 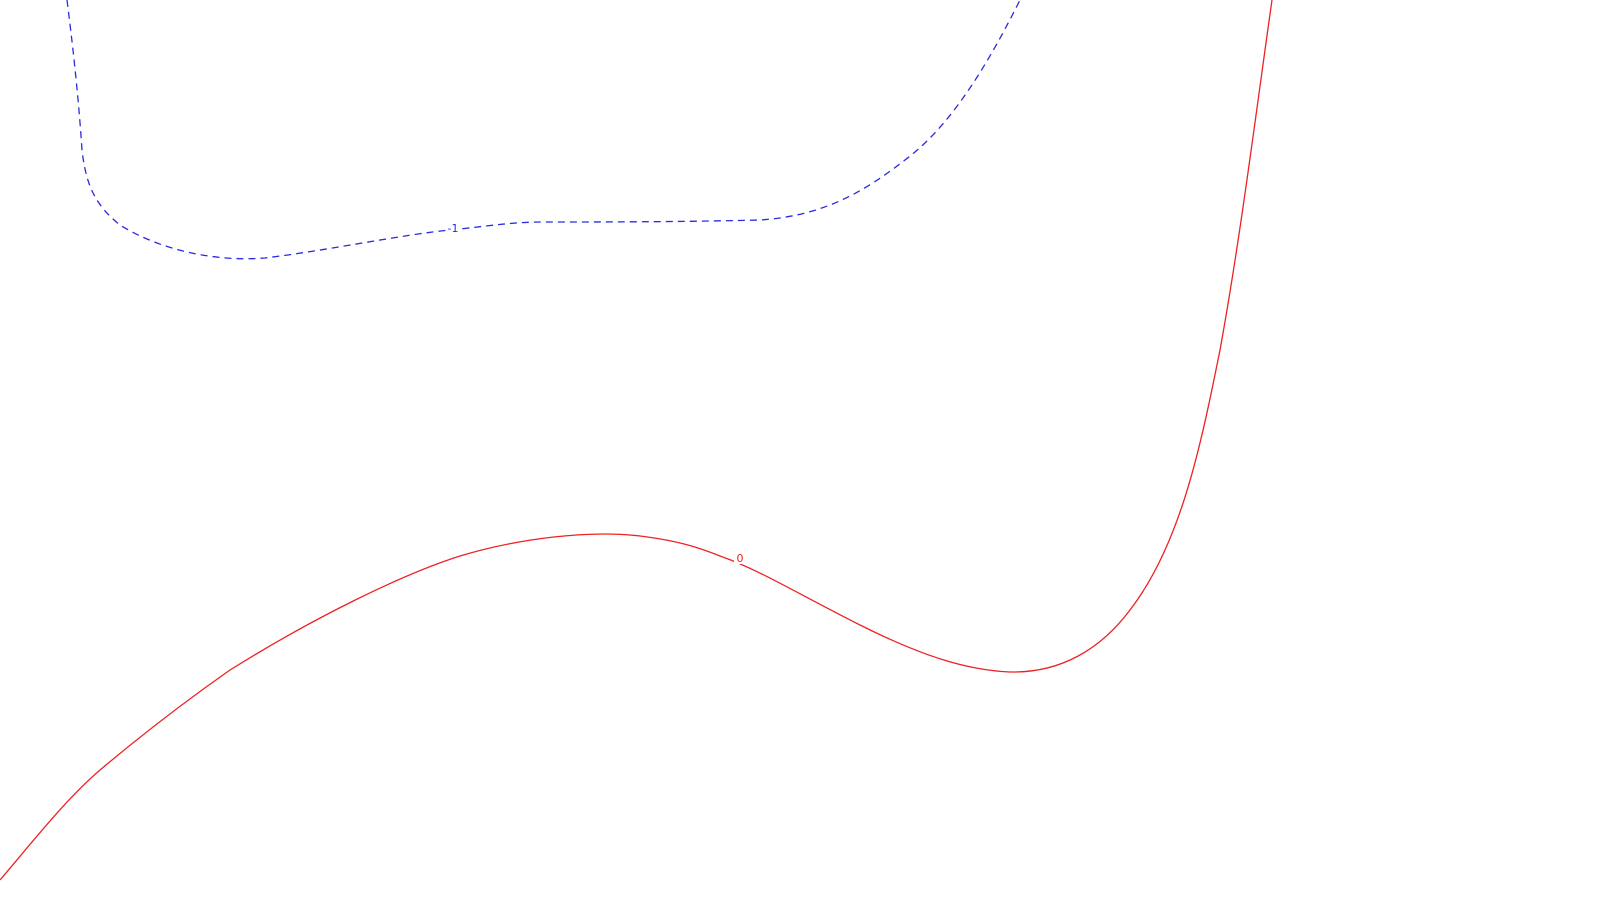 I want to click on contour-label-bg-neg1, so click(x=453, y=227).